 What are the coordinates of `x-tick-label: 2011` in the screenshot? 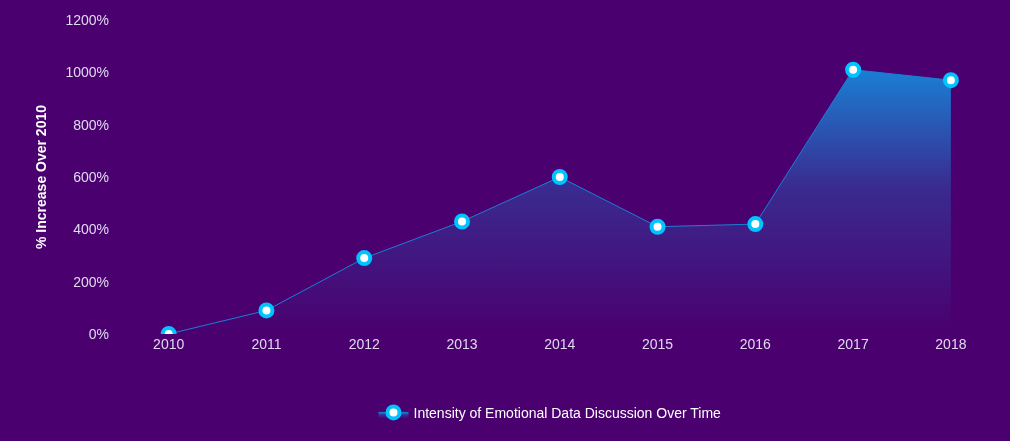 It's located at (266, 344).